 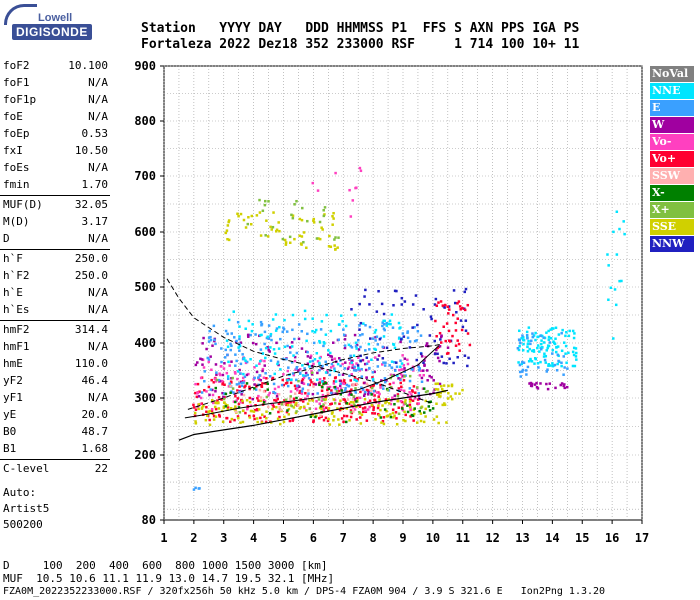 I want to click on y-tick-label: 300, so click(x=145, y=398).